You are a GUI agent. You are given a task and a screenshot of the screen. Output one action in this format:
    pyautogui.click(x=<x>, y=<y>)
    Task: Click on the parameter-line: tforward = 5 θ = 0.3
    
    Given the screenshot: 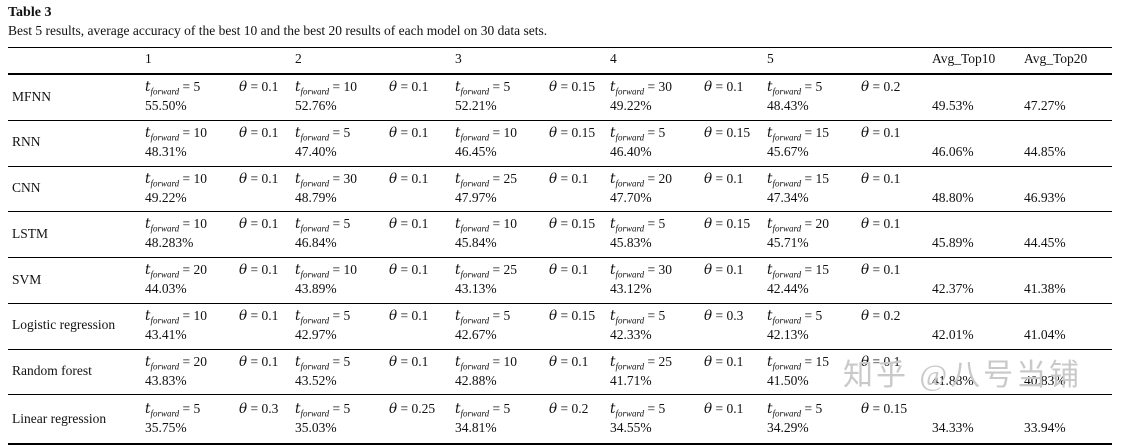 What is the action you would take?
    pyautogui.click(x=218, y=409)
    